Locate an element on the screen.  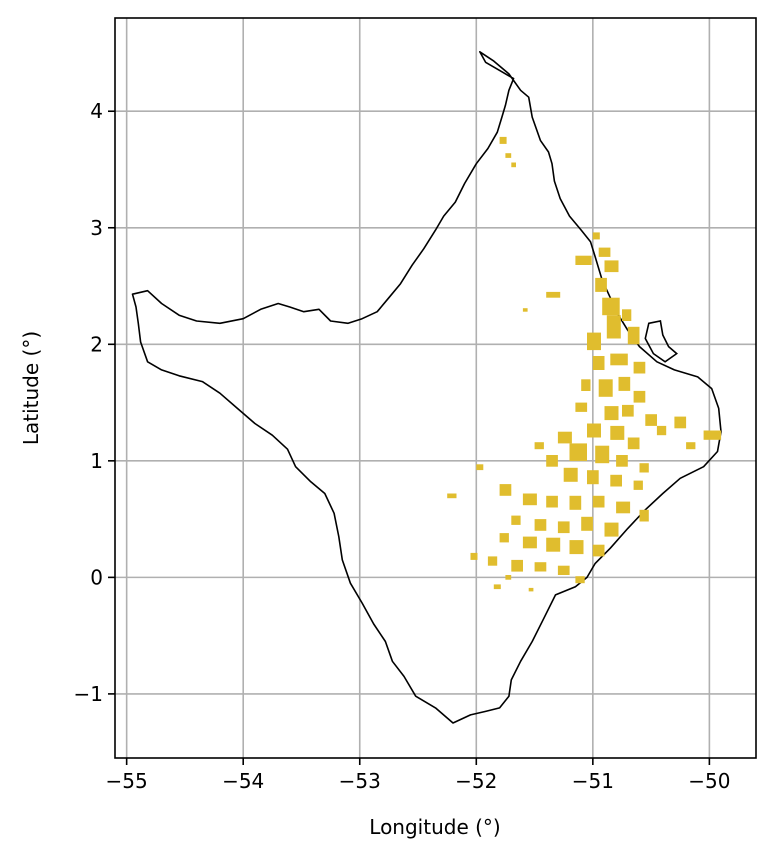
x-axis-label: Longitude (°) is located at coordinates (434, 827).